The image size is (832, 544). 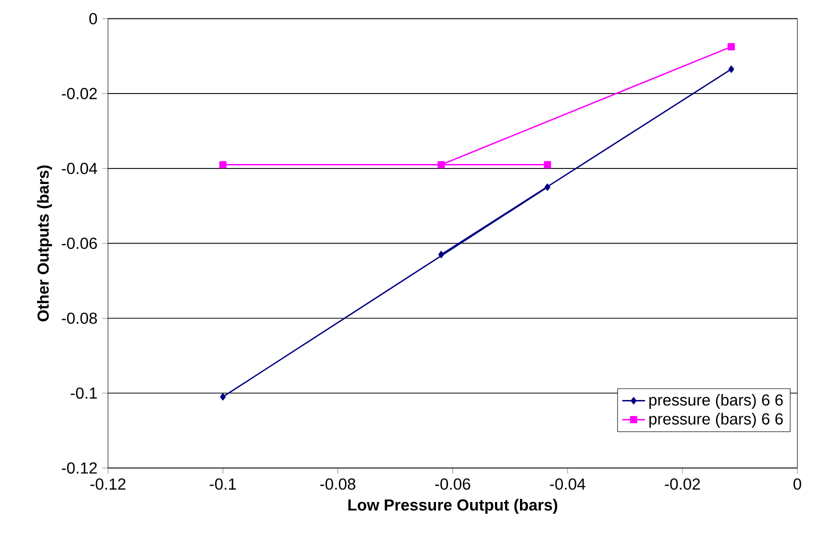 I want to click on y-tick-label: -0.1, so click(x=83, y=393).